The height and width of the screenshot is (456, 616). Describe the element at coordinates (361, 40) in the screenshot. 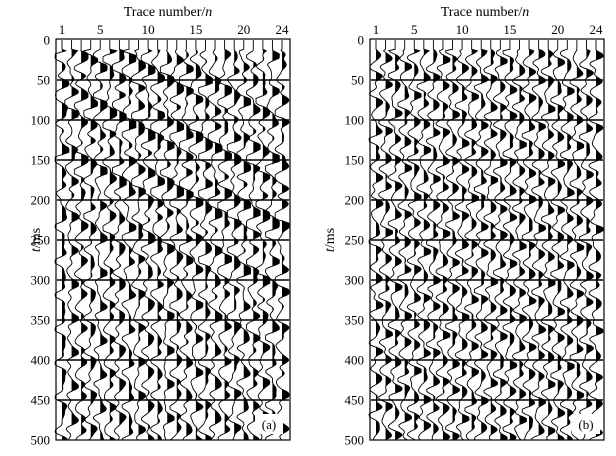

I see `b-y-tick-label: 0` at that location.